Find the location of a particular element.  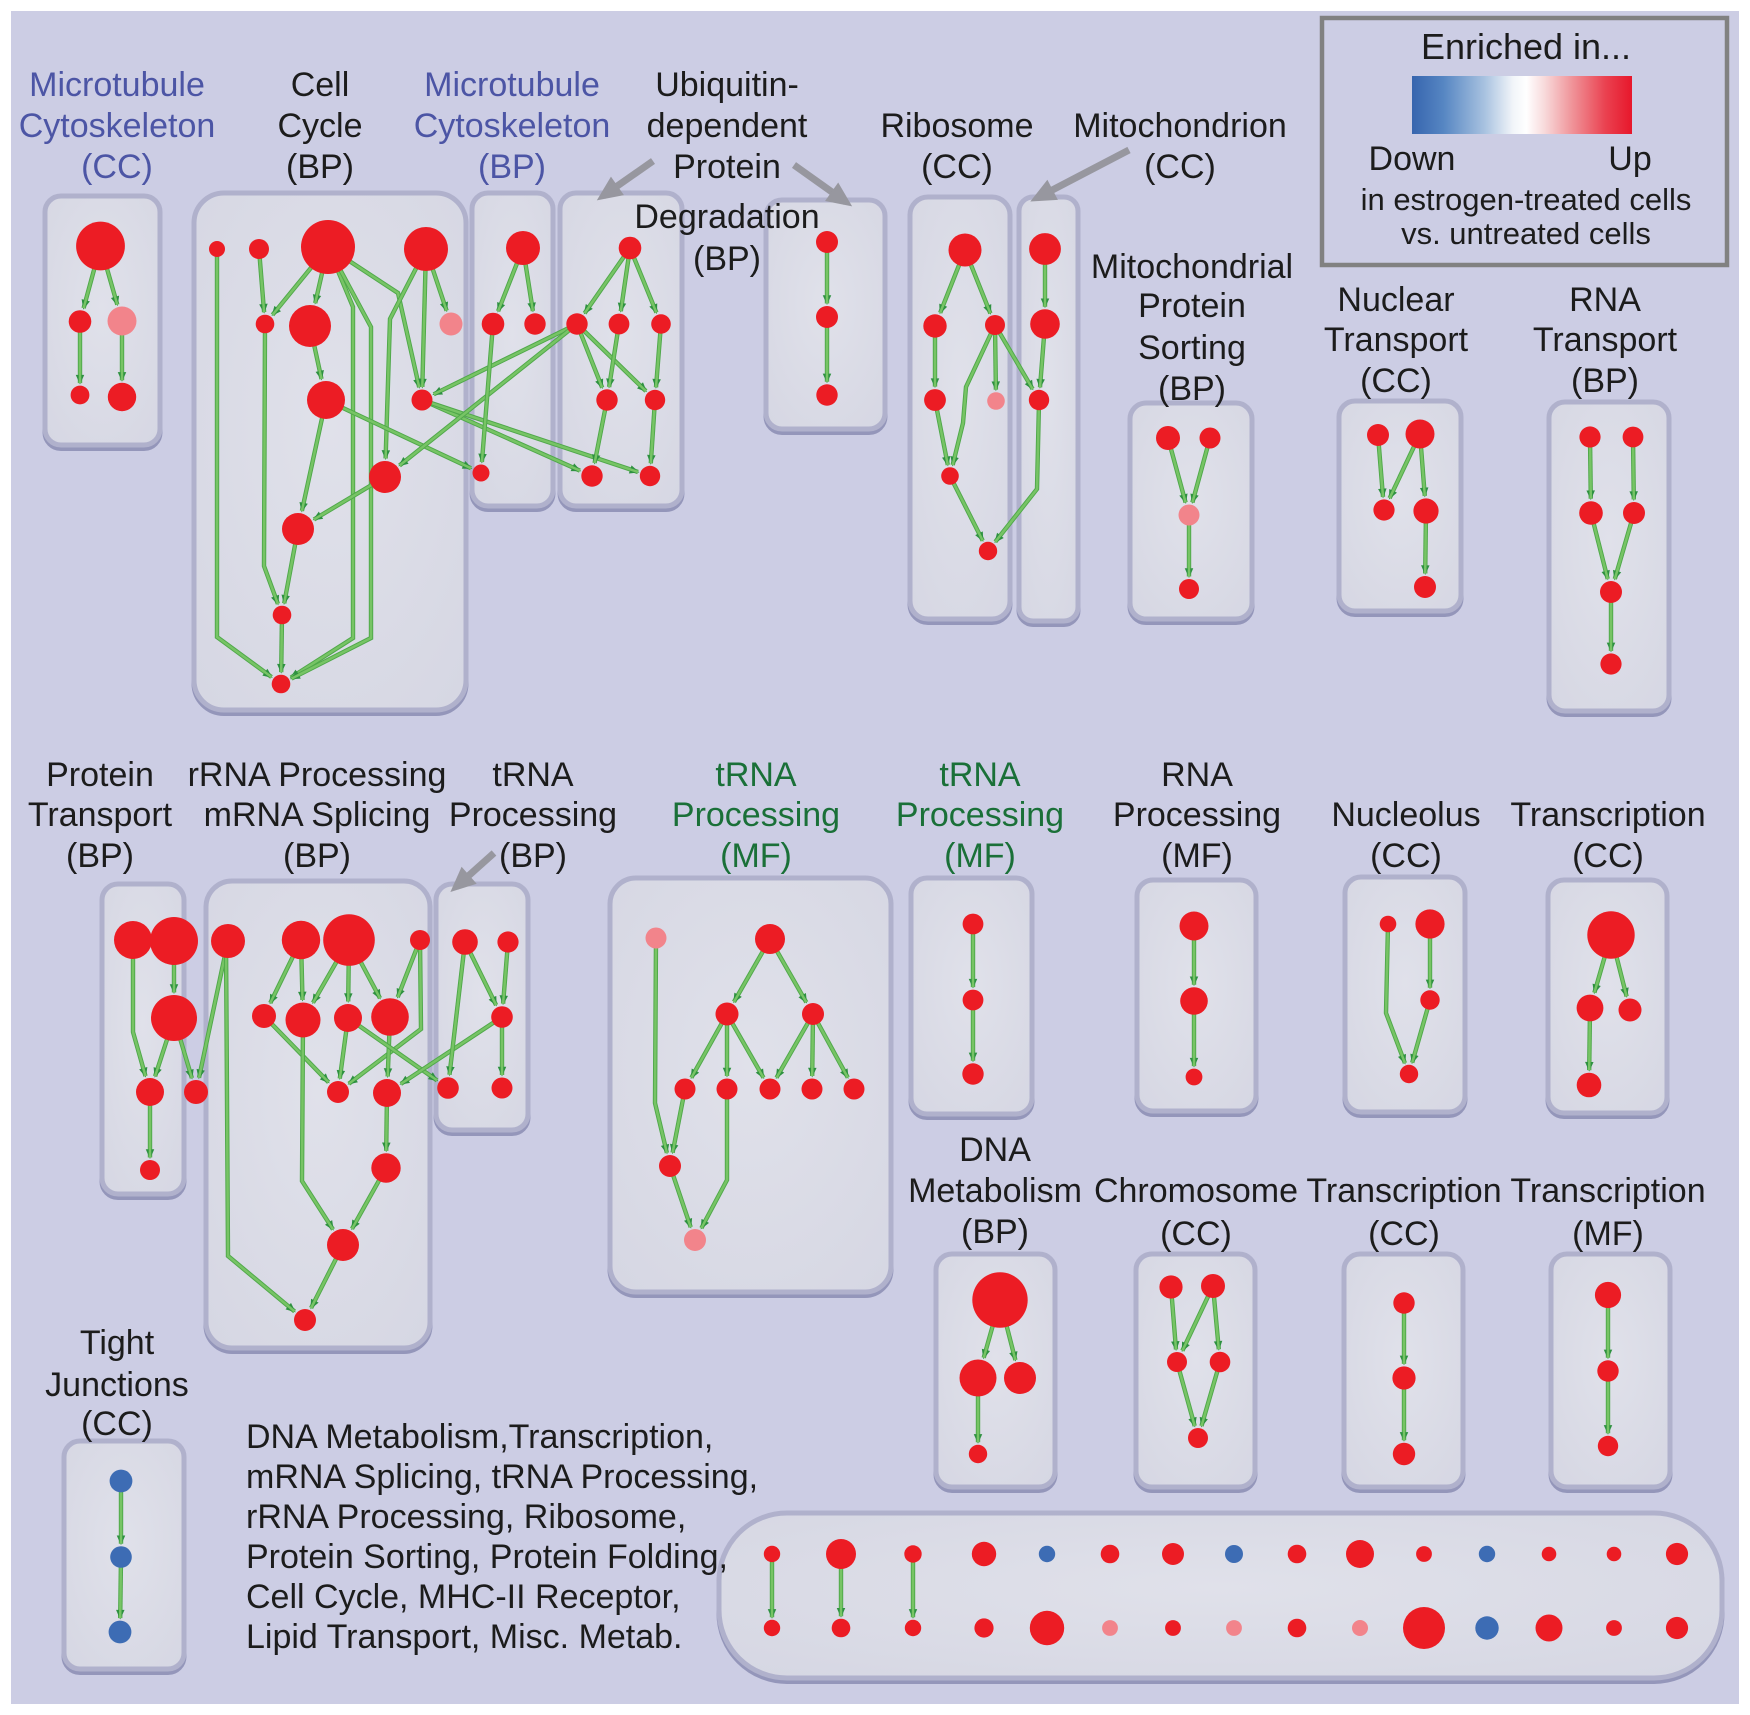

svg-text: Nucleolus is located at coordinates (1405, 815).